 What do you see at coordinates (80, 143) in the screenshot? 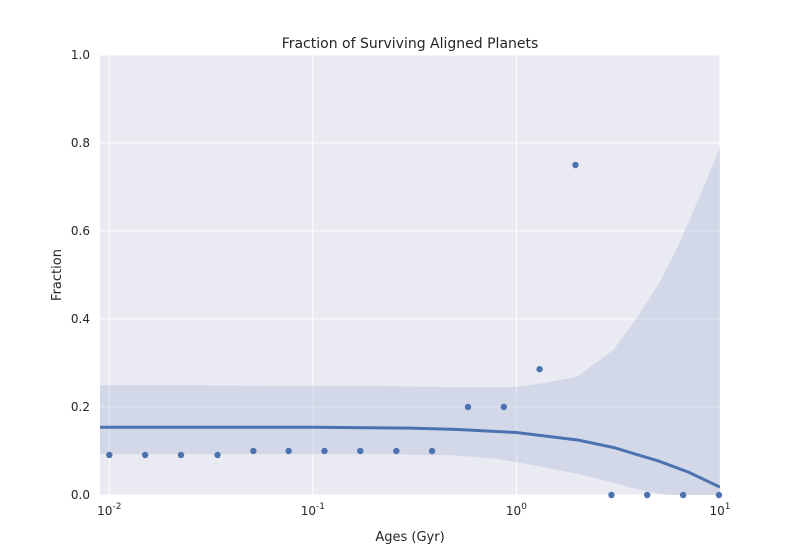
I see `y-tick-label-4: 0.8` at bounding box center [80, 143].